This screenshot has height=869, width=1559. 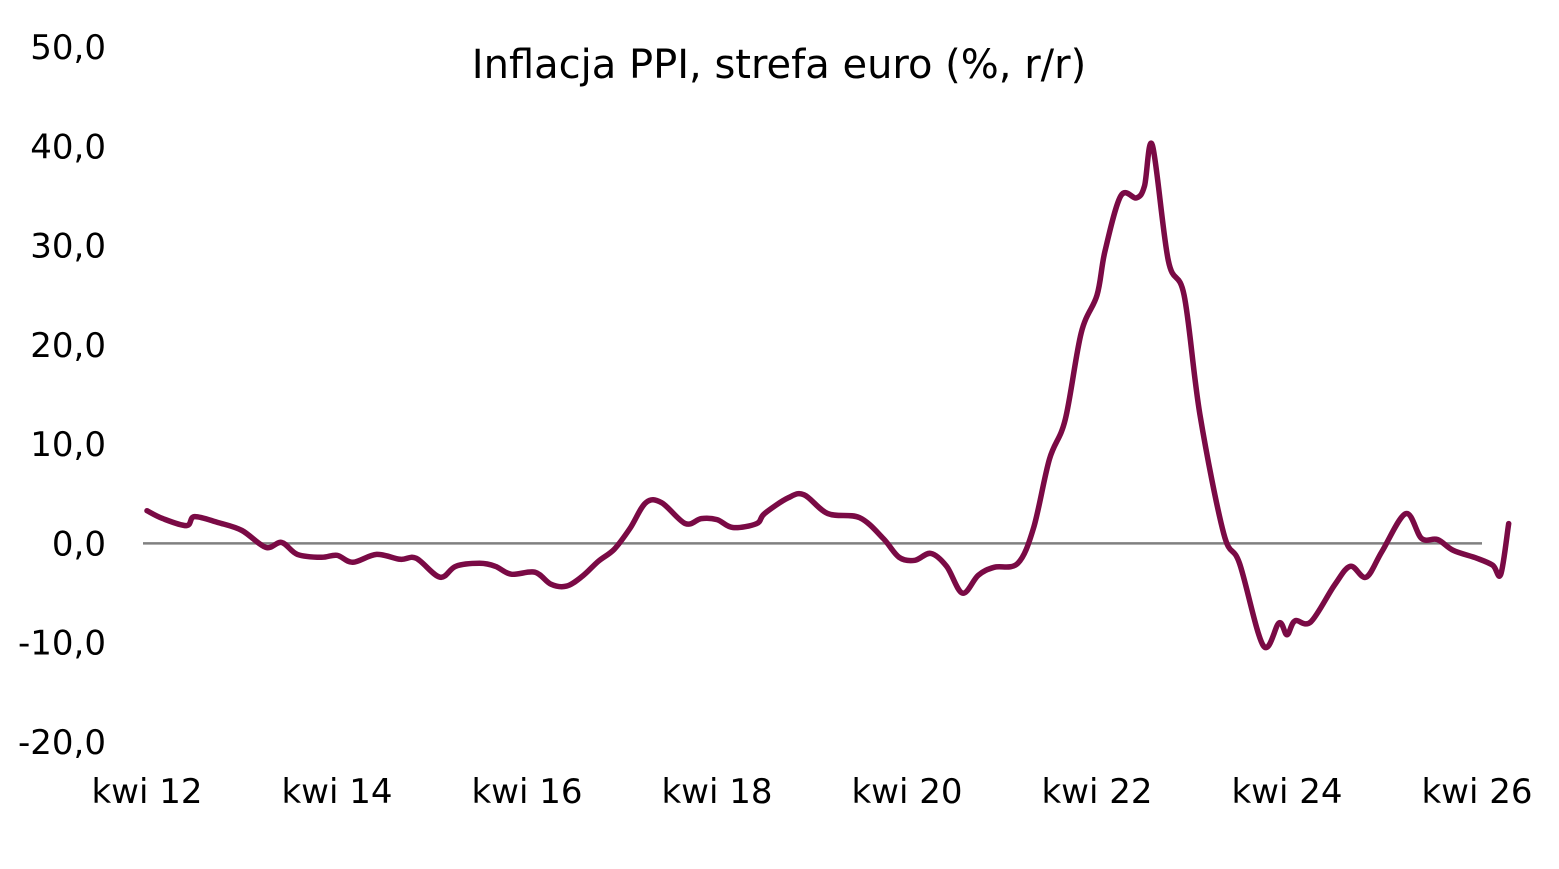 I want to click on x-tick-label: kwi 12, so click(x=146, y=792).